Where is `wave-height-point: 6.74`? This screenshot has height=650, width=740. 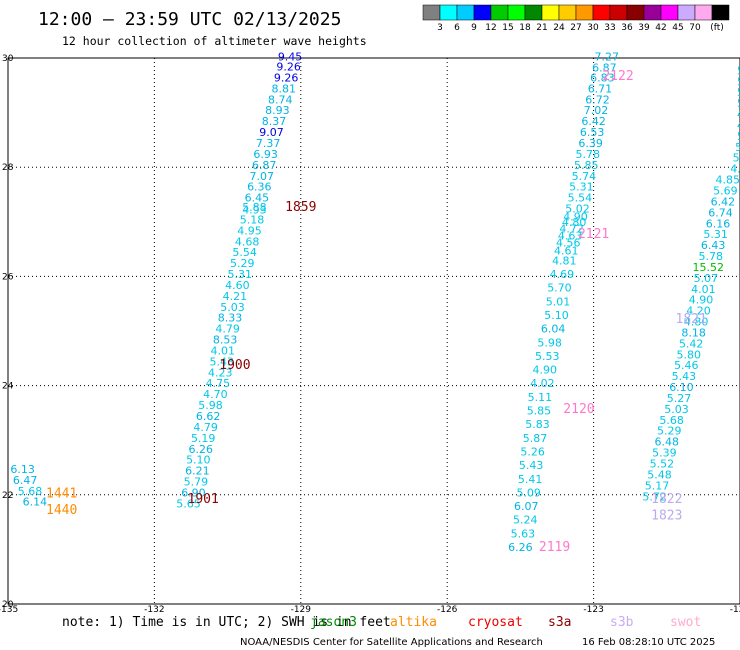 wave-height-point: 6.74 is located at coordinates (720, 212).